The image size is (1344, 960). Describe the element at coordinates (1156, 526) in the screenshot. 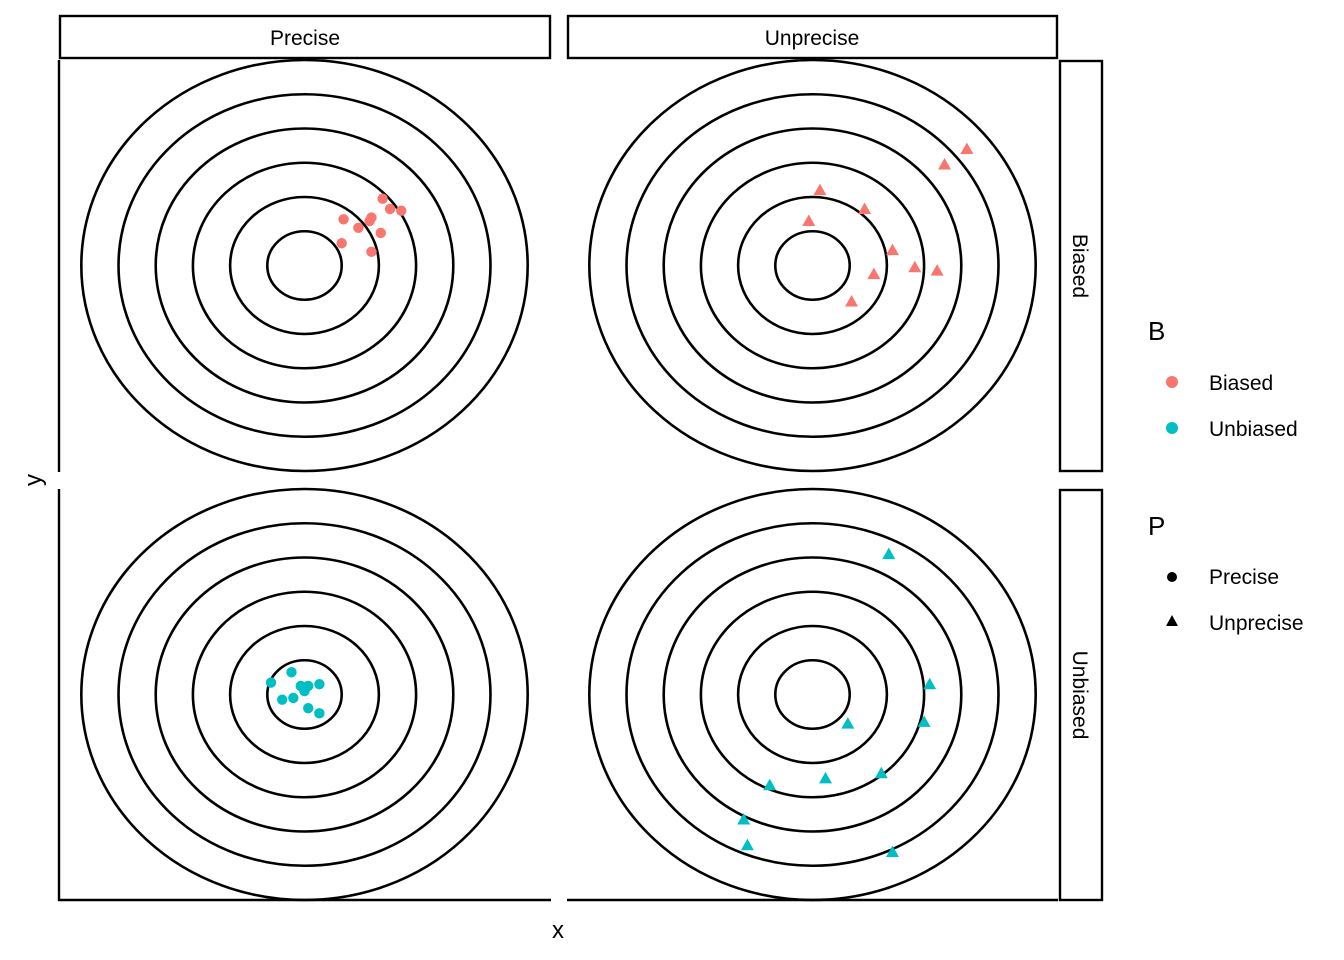

I see `legend-p-title: P` at that location.